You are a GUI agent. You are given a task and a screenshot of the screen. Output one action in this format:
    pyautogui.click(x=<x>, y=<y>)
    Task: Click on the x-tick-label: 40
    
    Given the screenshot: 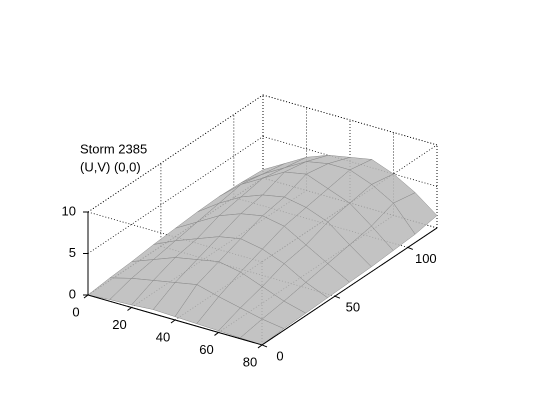 What is the action you would take?
    pyautogui.click(x=163, y=336)
    